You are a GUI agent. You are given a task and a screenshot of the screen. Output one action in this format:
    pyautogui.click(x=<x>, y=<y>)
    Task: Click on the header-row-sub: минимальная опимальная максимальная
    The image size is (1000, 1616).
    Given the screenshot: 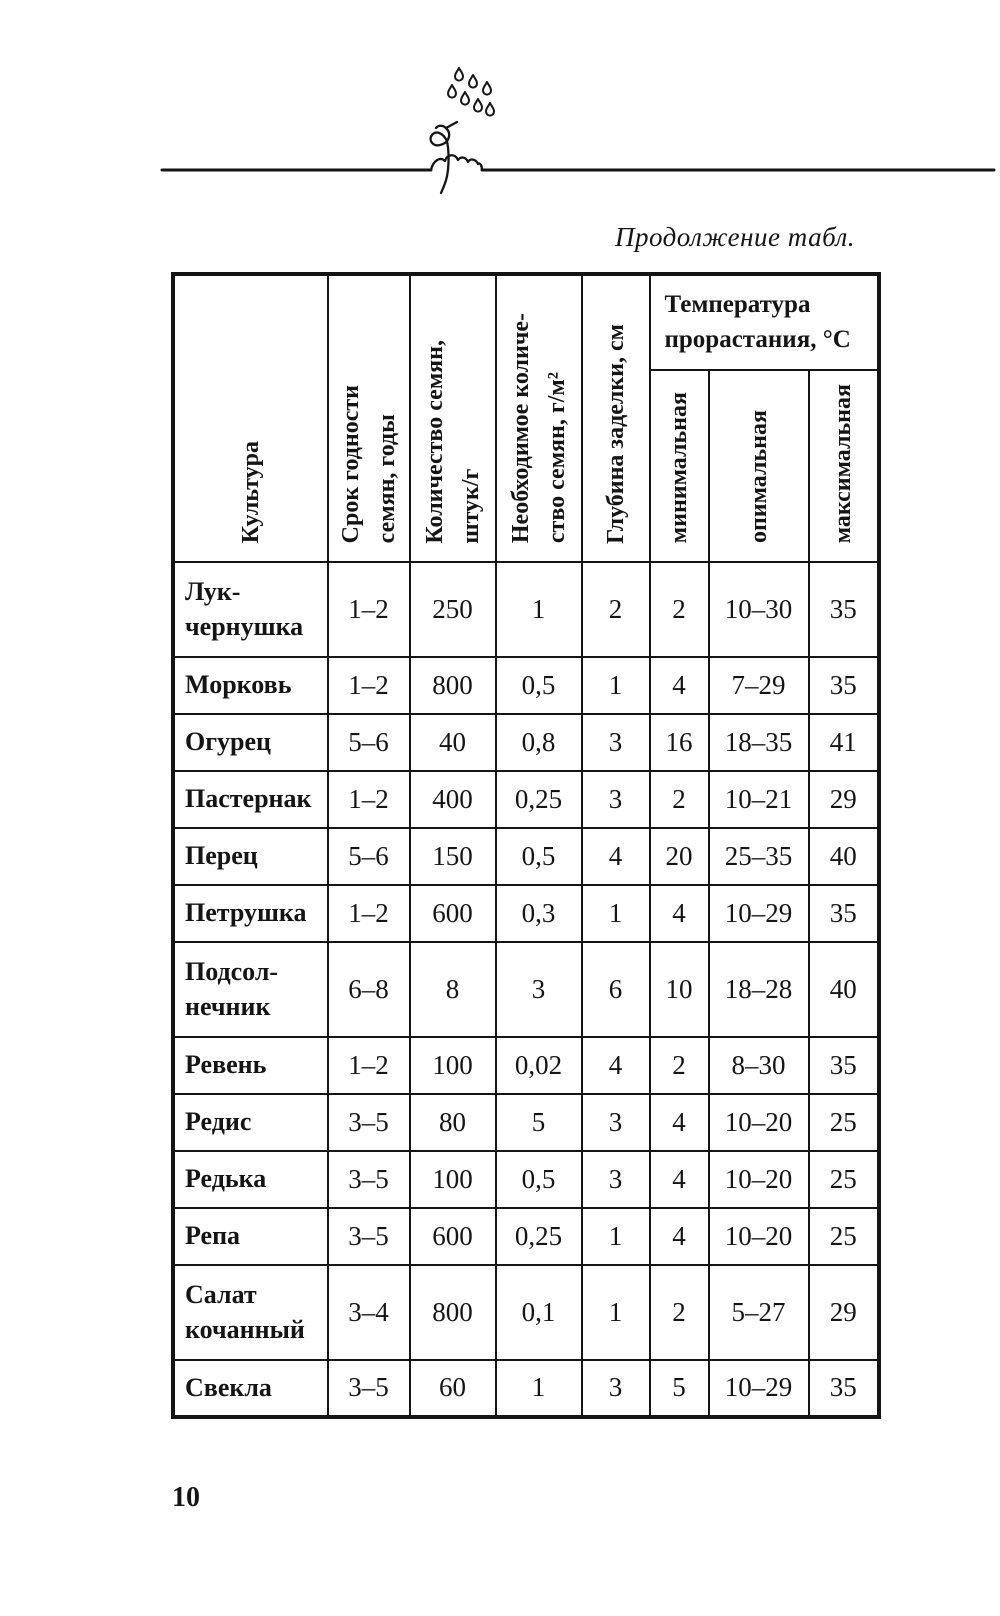 What is the action you would take?
    pyautogui.click(x=527, y=465)
    